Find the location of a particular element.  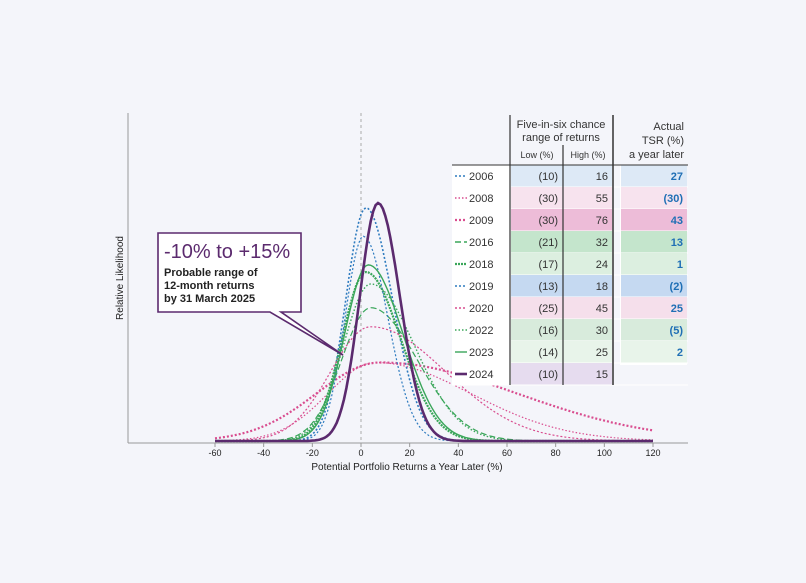

col-high-header: High (%) is located at coordinates (587, 155).